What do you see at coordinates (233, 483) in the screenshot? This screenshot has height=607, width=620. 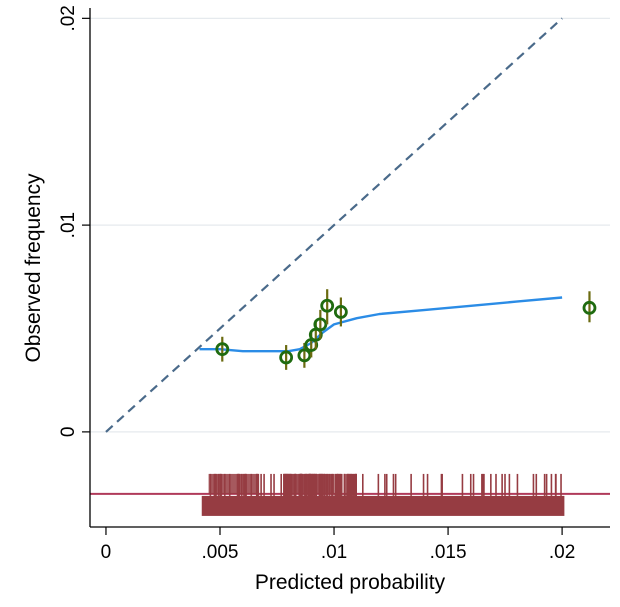 I see `rug-band-left` at bounding box center [233, 483].